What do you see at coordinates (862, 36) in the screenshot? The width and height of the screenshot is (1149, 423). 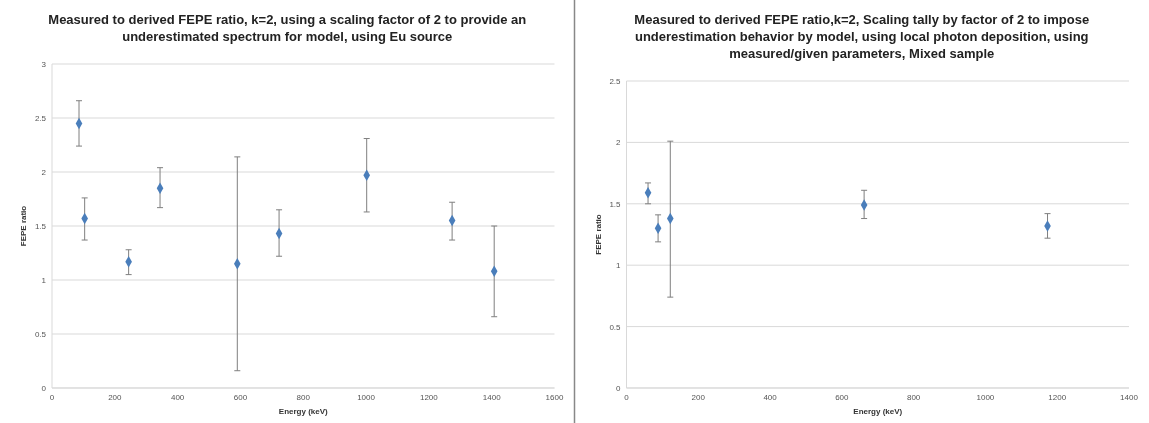 I see `chart-title: Measured to derived FEPE ratio,k=2, Scaling tally by factor of 2 to impose underestimation behavior by model, using local photon deposition, using measured/given parameters, Mixed sample` at bounding box center [862, 36].